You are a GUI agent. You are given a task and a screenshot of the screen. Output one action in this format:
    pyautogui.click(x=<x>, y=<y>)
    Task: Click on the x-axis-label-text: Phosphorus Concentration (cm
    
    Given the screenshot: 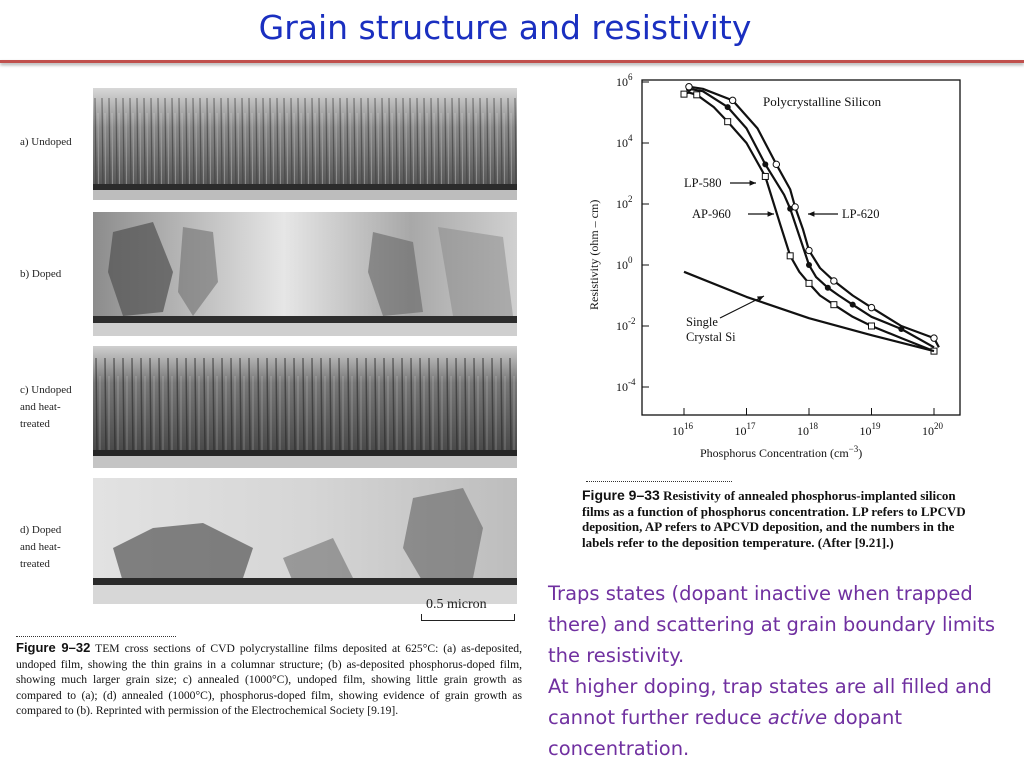 What is the action you would take?
    pyautogui.click(x=774, y=453)
    